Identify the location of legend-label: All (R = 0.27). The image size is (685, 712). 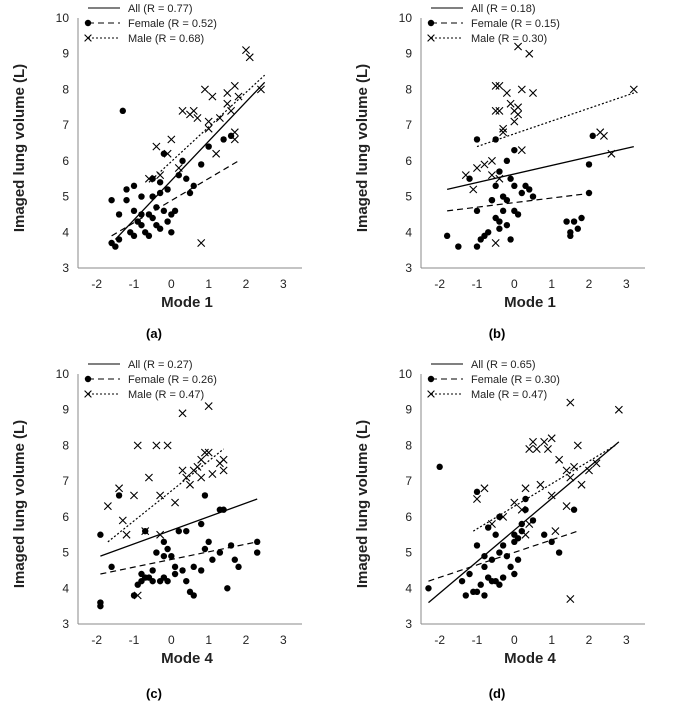
(160, 365).